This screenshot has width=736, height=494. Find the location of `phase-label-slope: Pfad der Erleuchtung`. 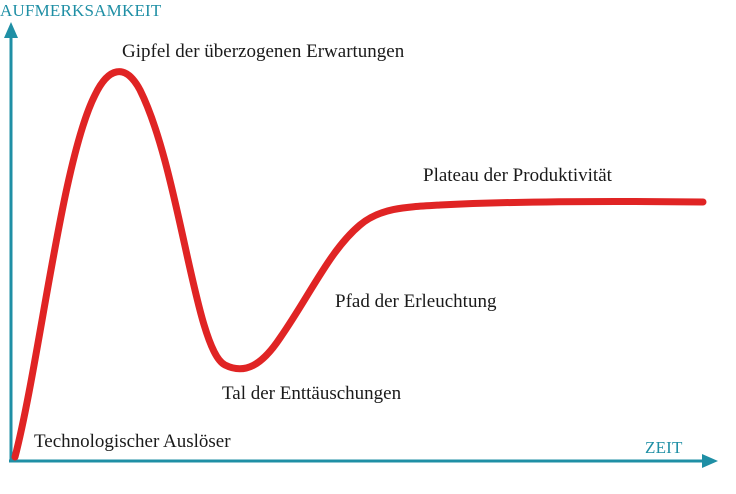

phase-label-slope: Pfad der Erleuchtung is located at coordinates (416, 301).